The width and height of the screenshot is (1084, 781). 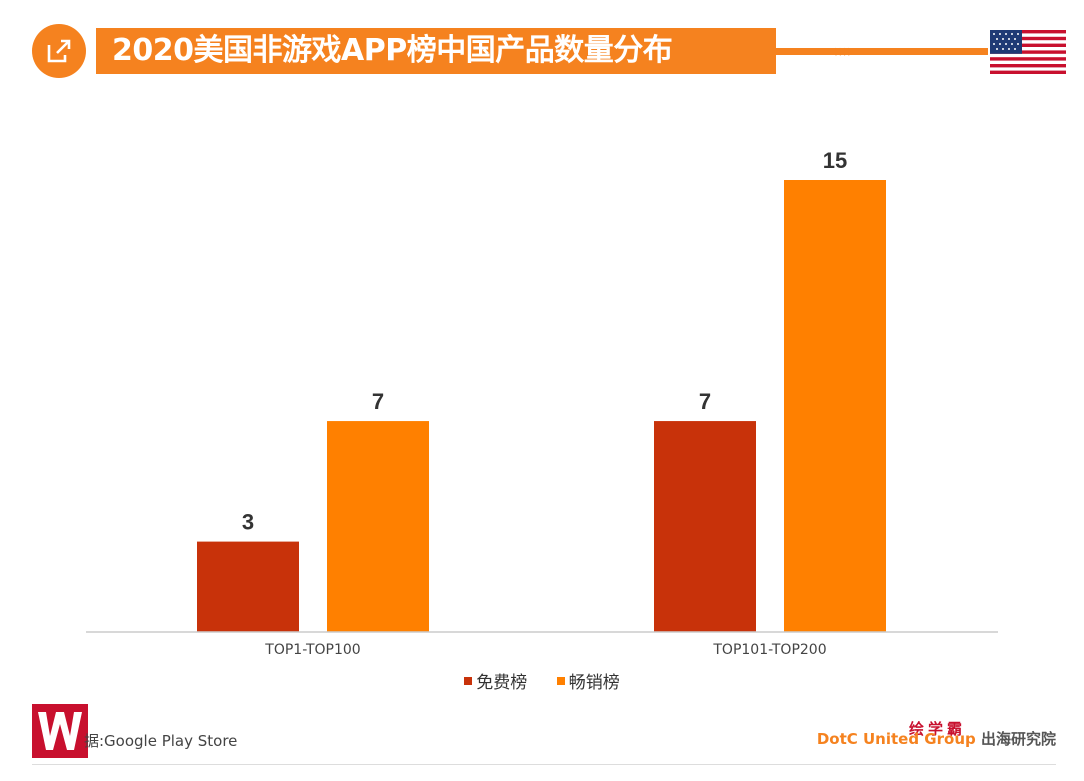 What do you see at coordinates (60, 731) in the screenshot?
I see `w-logo-icon` at bounding box center [60, 731].